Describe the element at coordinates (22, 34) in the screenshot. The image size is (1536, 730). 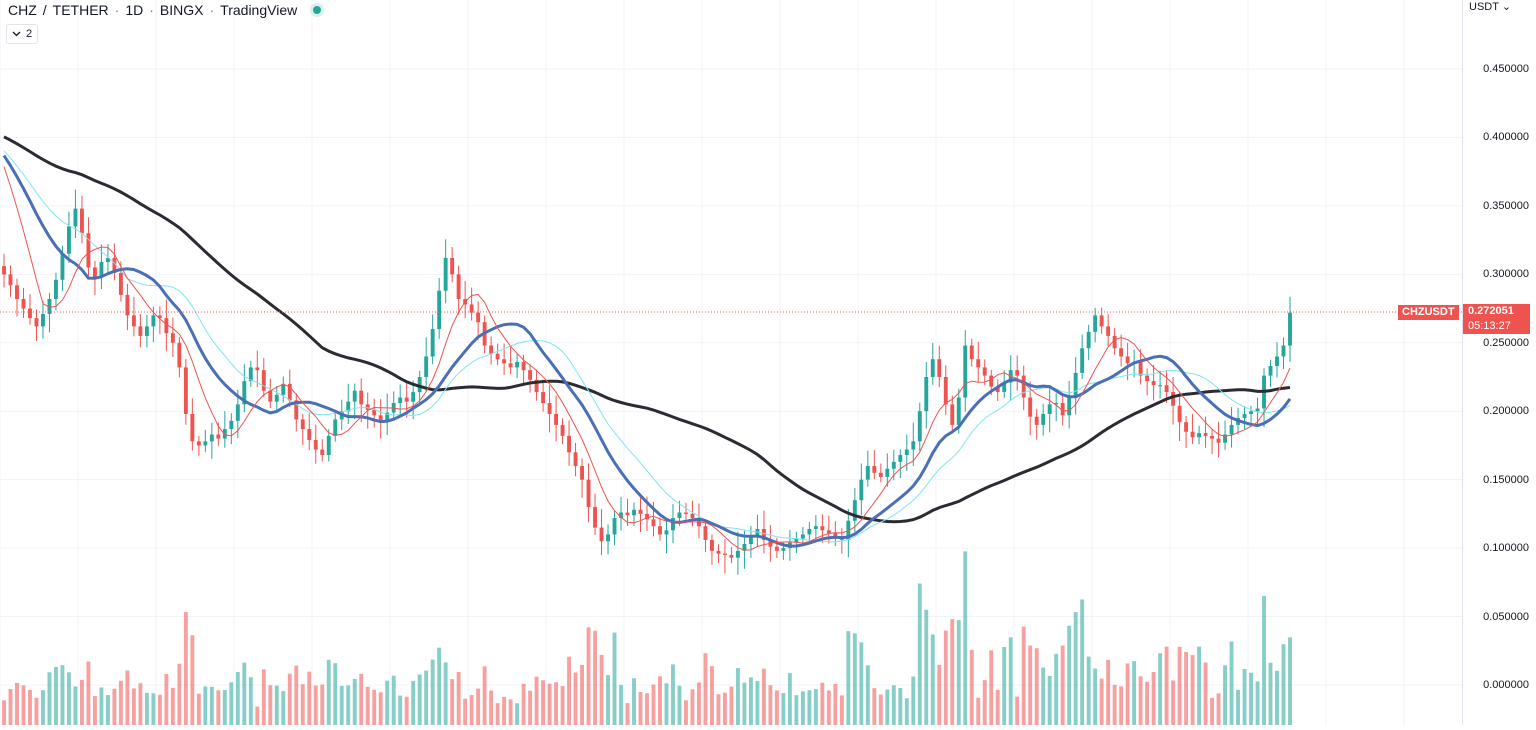
I see `indicators-toggle-button: 2` at that location.